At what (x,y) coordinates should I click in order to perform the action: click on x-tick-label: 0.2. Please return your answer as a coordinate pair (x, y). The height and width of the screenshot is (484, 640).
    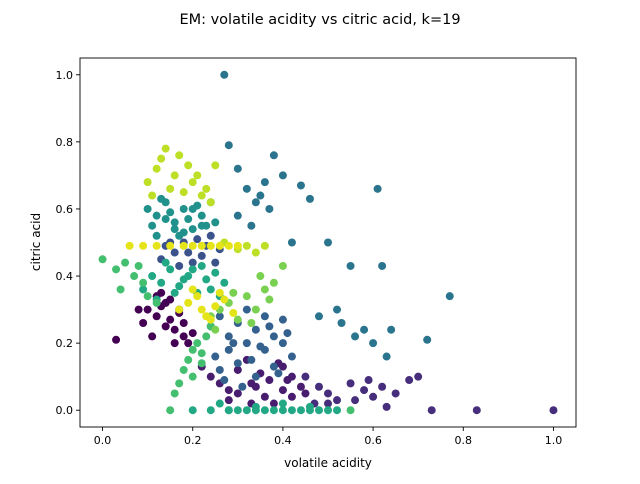
    Looking at the image, I should click on (193, 440).